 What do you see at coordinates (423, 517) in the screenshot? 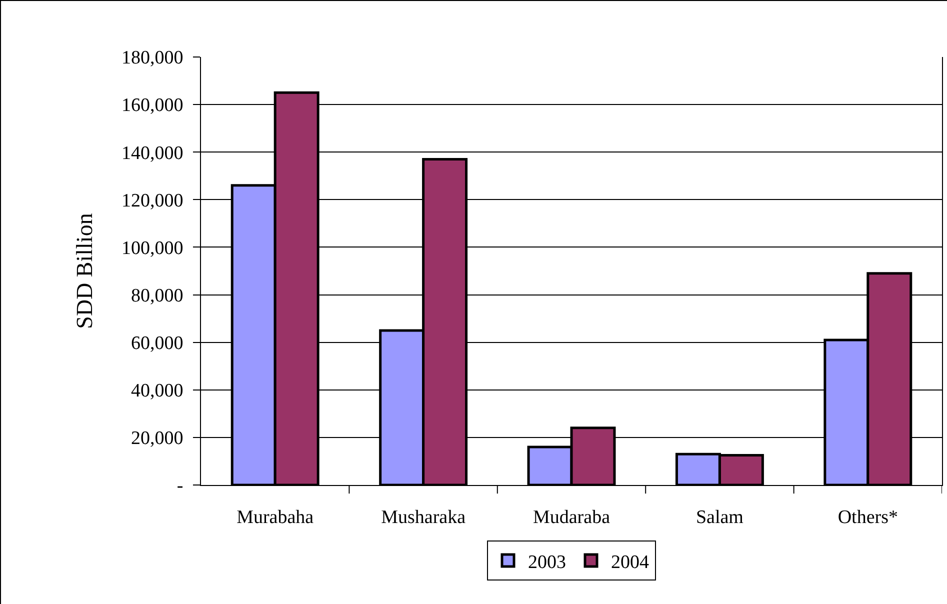
I see `x-tick-label: Musharaka` at bounding box center [423, 517].